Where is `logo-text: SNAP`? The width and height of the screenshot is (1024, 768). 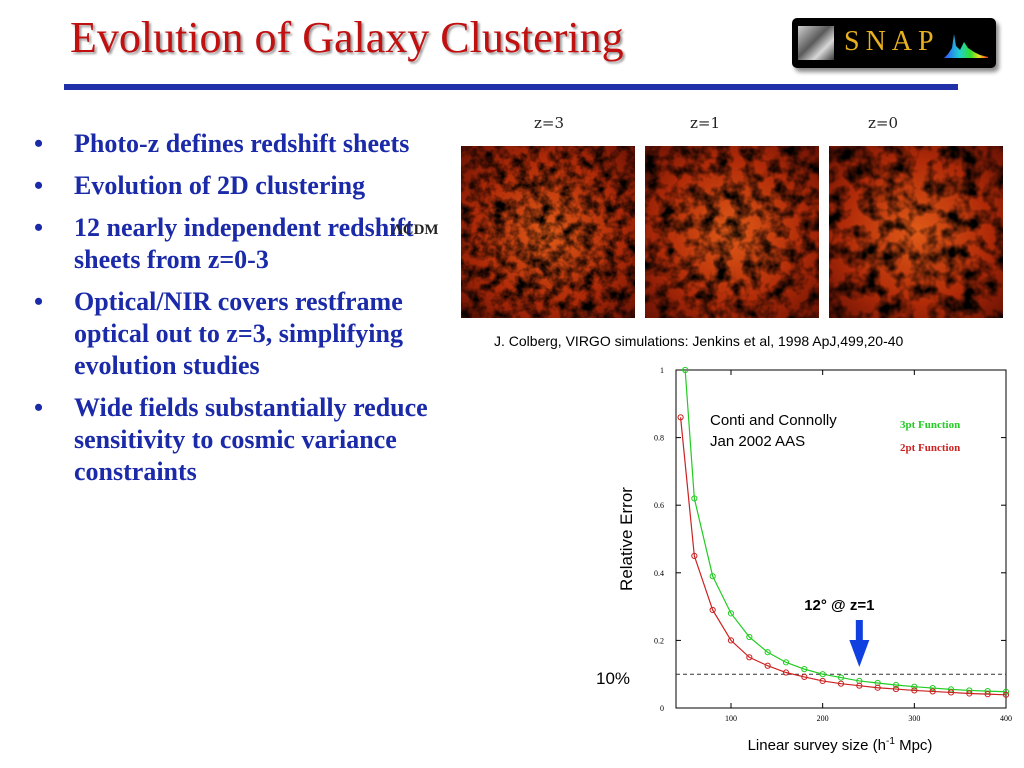
logo-text: SNAP is located at coordinates (892, 41).